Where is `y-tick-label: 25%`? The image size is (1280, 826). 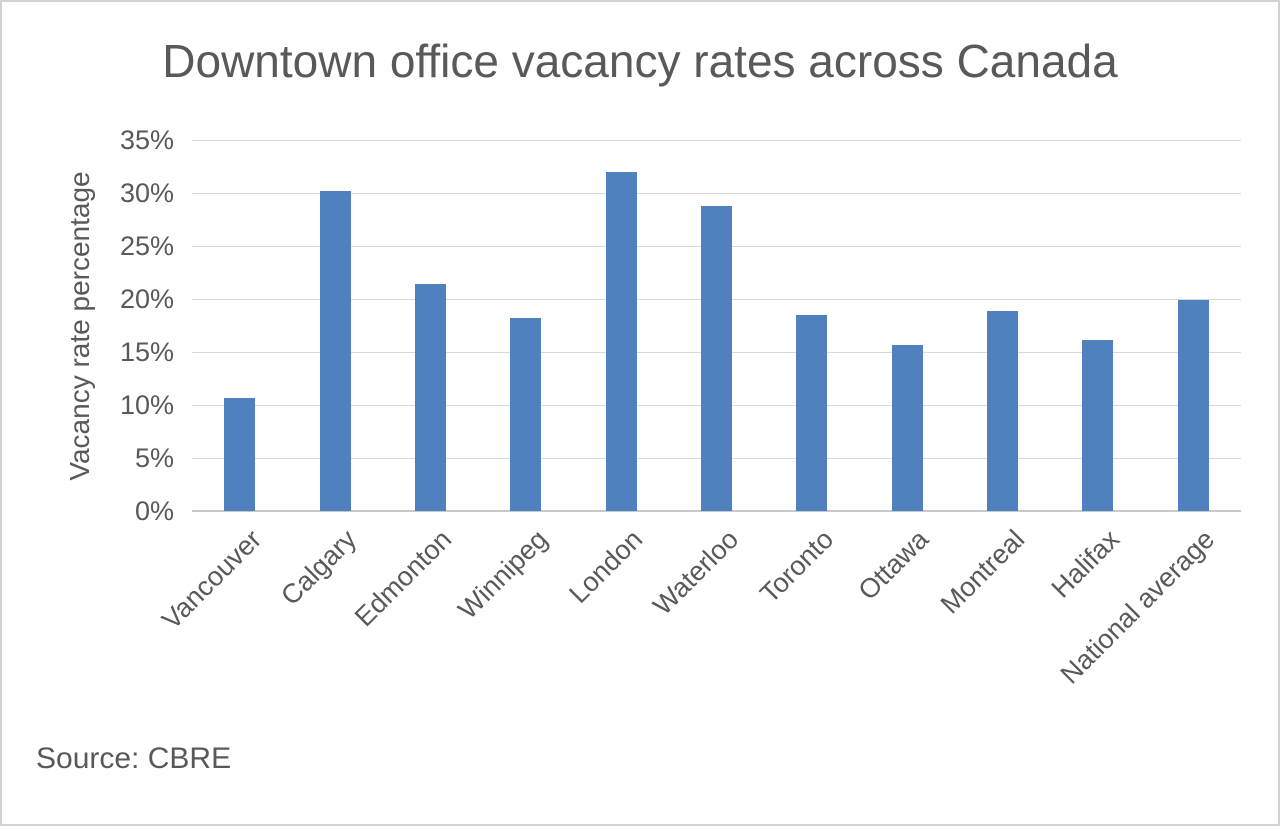 y-tick-label: 25% is located at coordinates (146, 246).